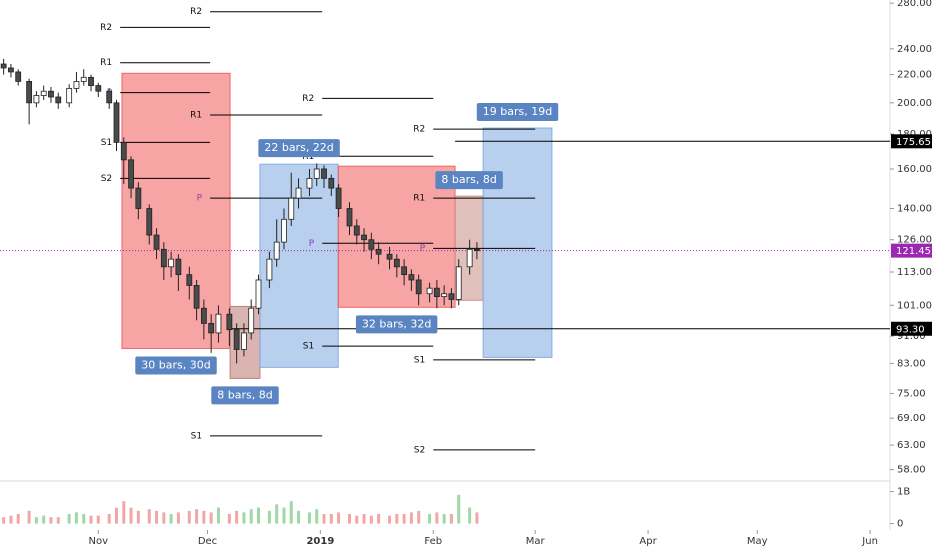 The height and width of the screenshot is (550, 932). Describe the element at coordinates (910, 329) in the screenshot. I see `price-label-text: 93.30` at that location.